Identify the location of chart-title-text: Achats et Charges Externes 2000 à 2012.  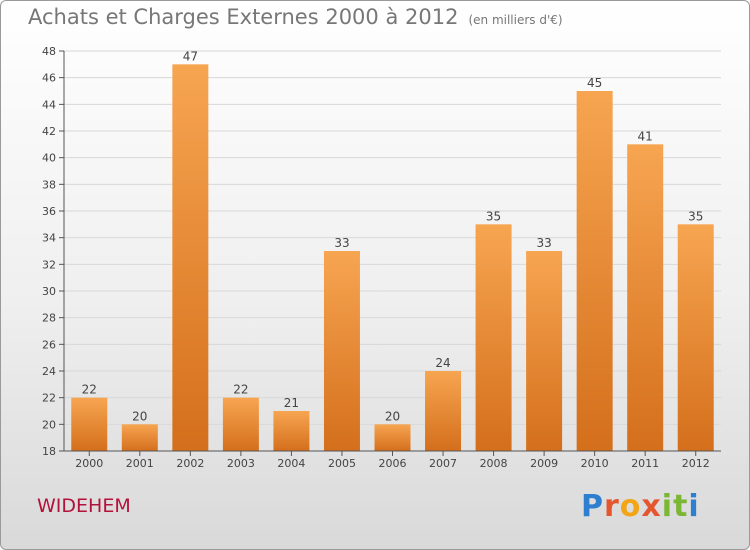
(243, 17).